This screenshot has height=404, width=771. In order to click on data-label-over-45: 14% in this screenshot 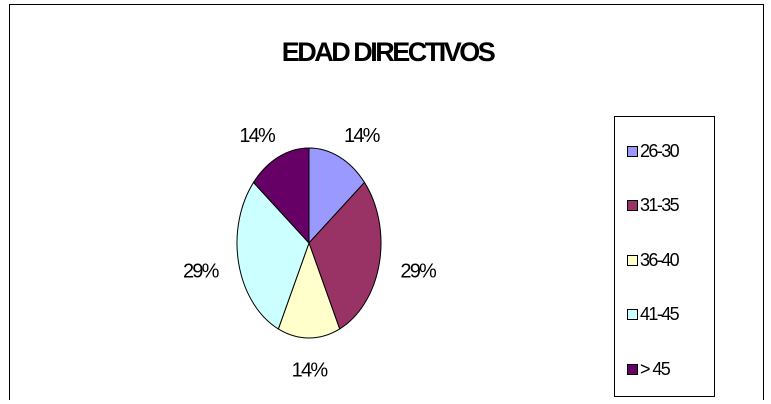, I will do `click(257, 136)`.